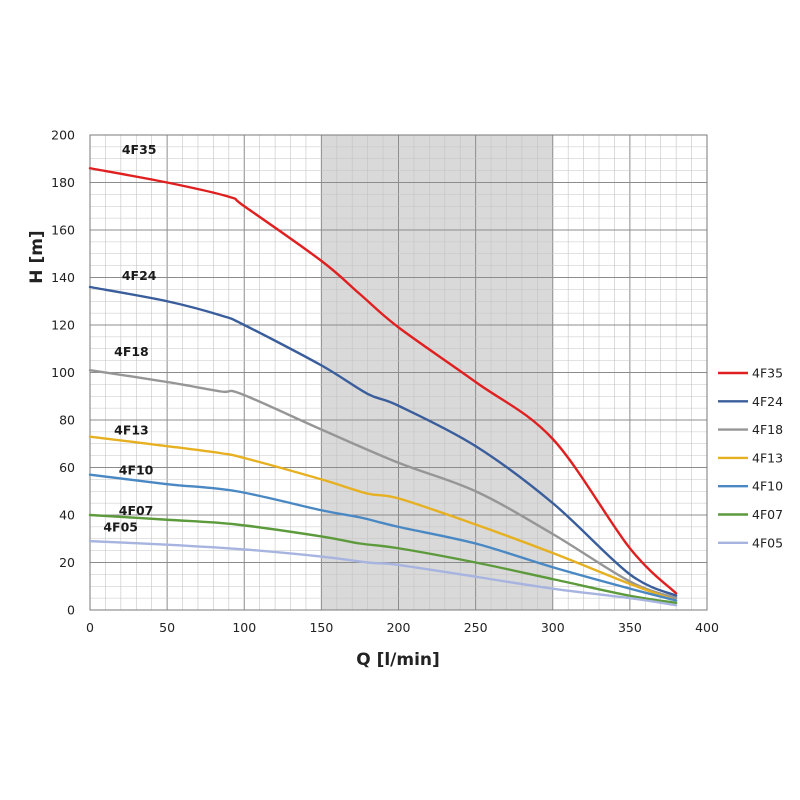 This screenshot has height=800, width=800. Describe the element at coordinates (167, 627) in the screenshot. I see `x-tick-label: 50` at that location.